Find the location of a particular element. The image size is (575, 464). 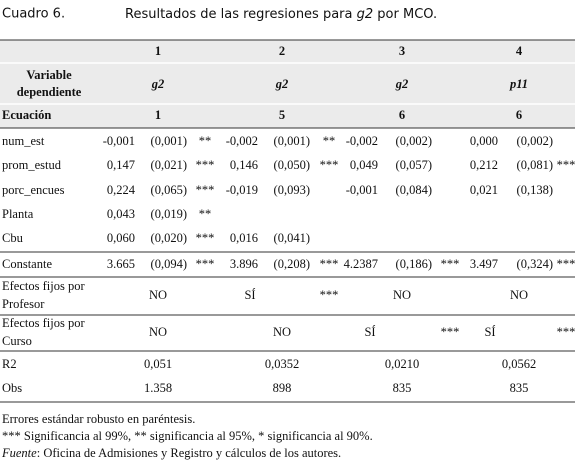

equation-number: 1 is located at coordinates (158, 115).